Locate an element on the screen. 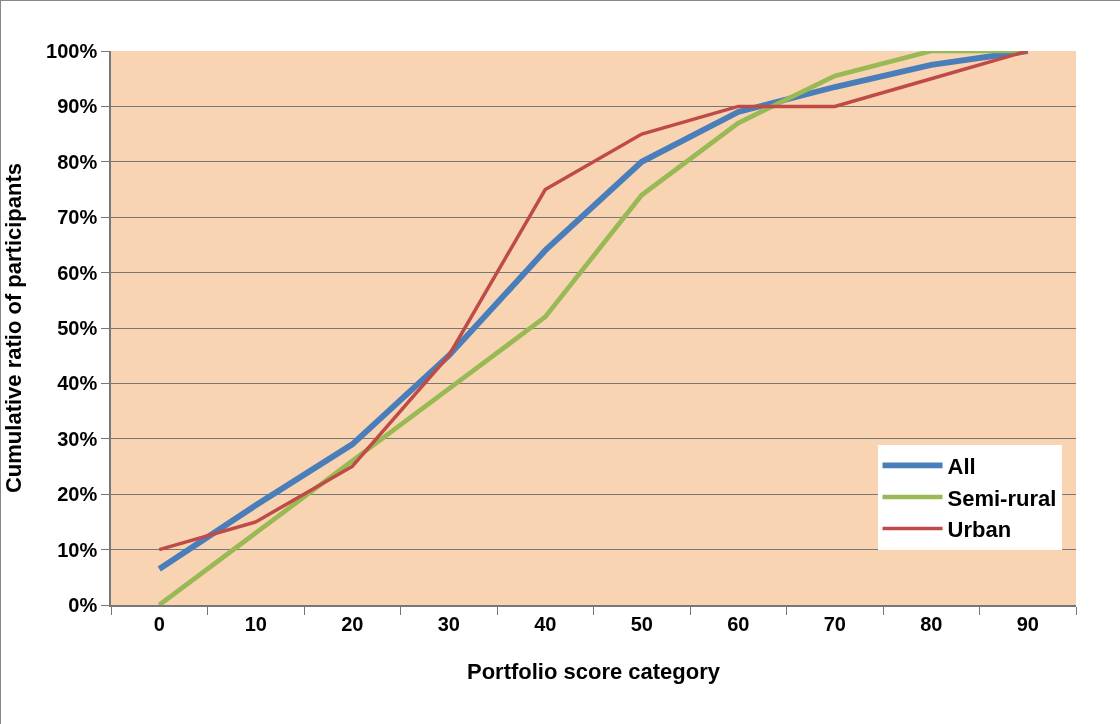 Image resolution: width=1120 pixels, height=724 pixels. y-tick-label: 90% is located at coordinates (77, 106).